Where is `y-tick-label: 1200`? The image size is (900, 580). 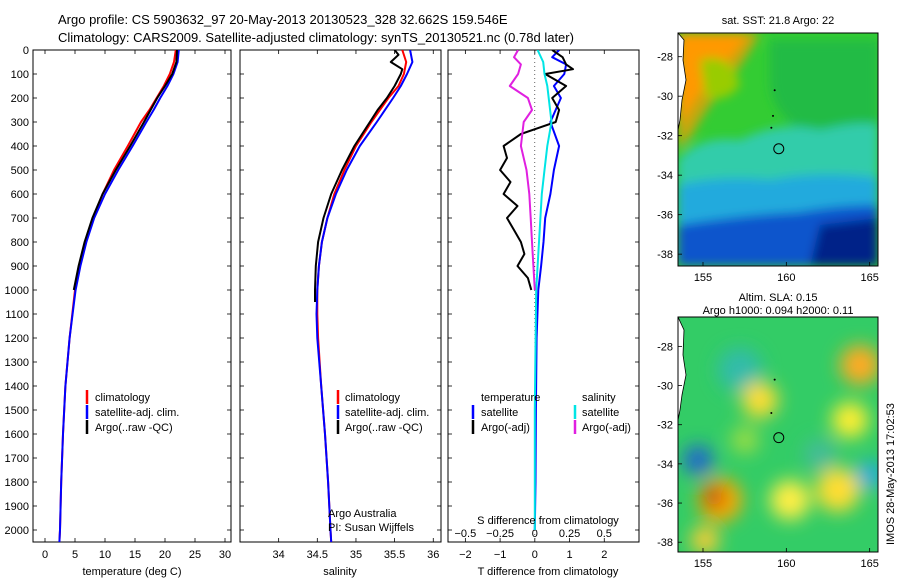 y-tick-label: 1200 is located at coordinates (17, 339).